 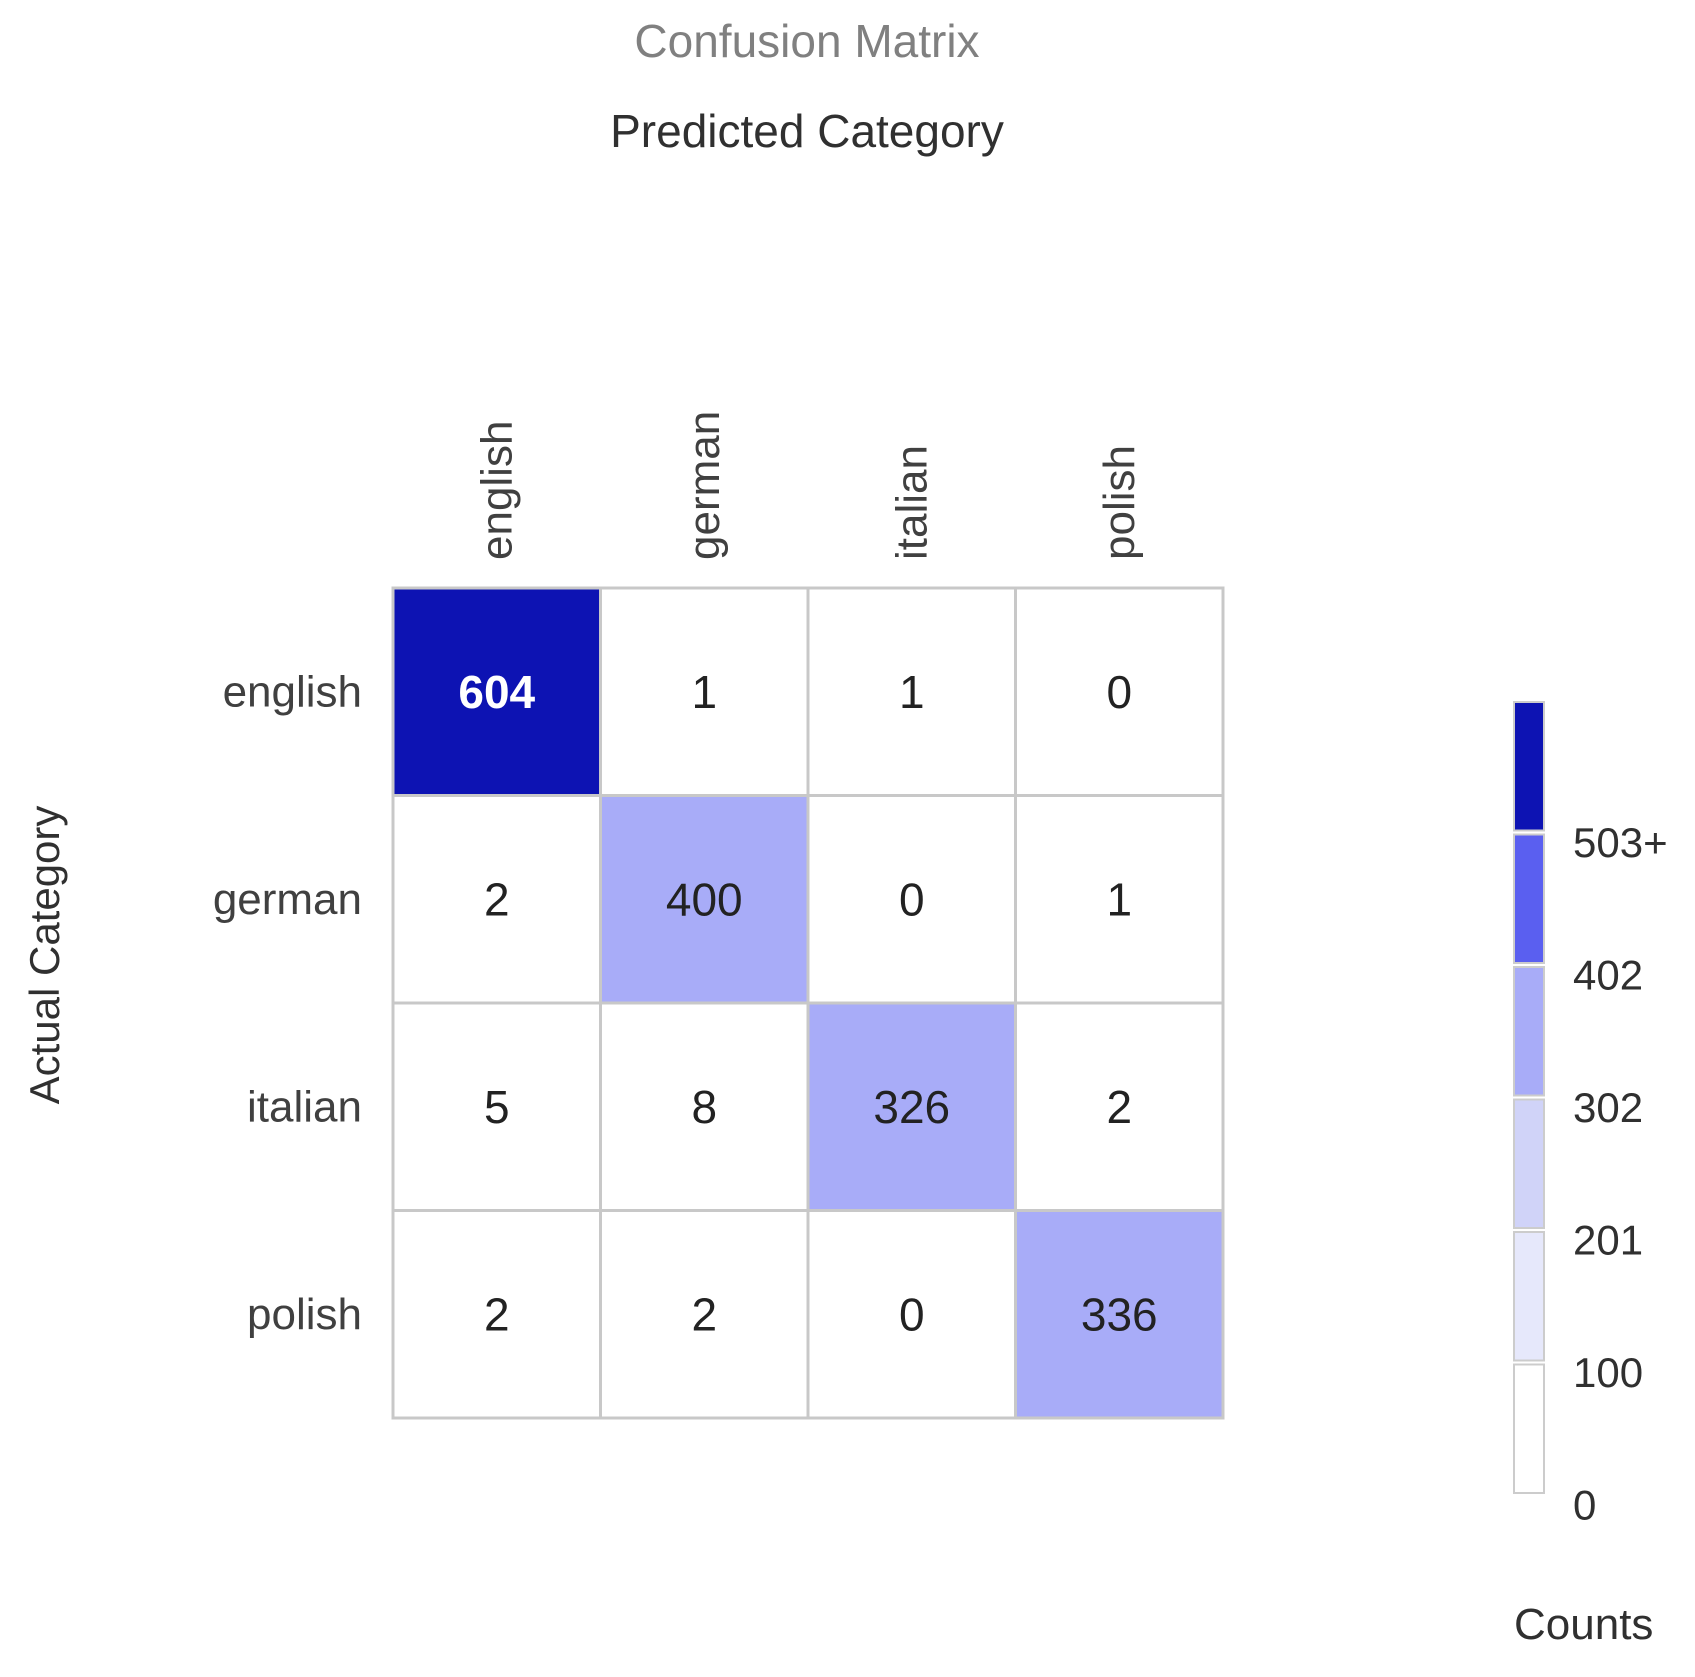 I want to click on cell-value-label: 5, so click(x=497, y=1107).